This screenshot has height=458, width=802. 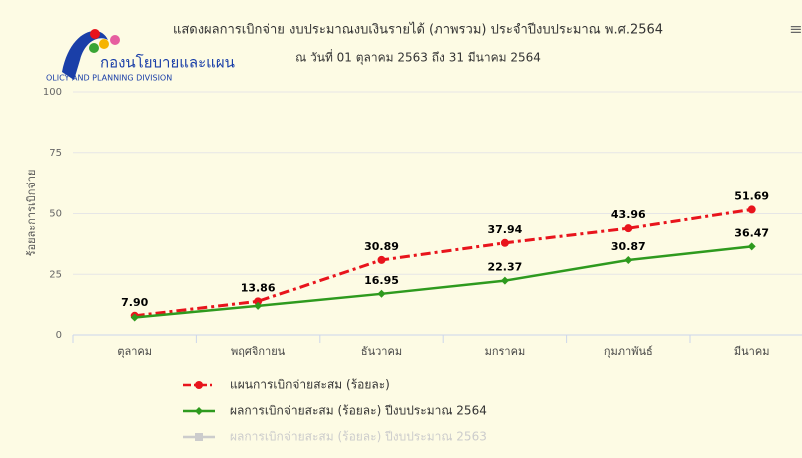 I want to click on legend-label: แผนการเบิกจ่ายสะสม (ร้อยละ), so click(x=310, y=385).